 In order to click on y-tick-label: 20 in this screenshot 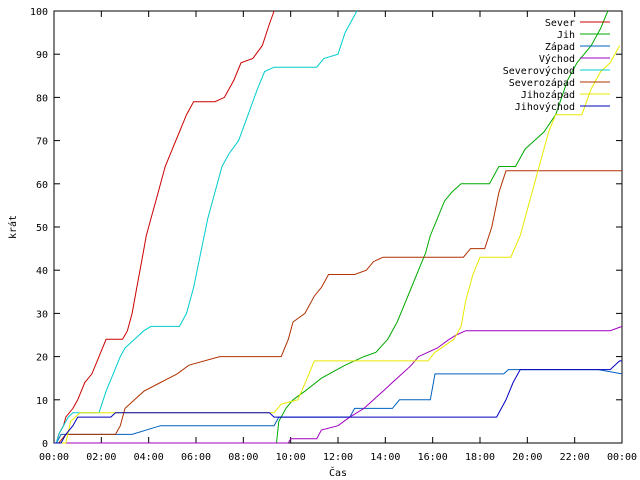, I will do `click(42, 358)`.